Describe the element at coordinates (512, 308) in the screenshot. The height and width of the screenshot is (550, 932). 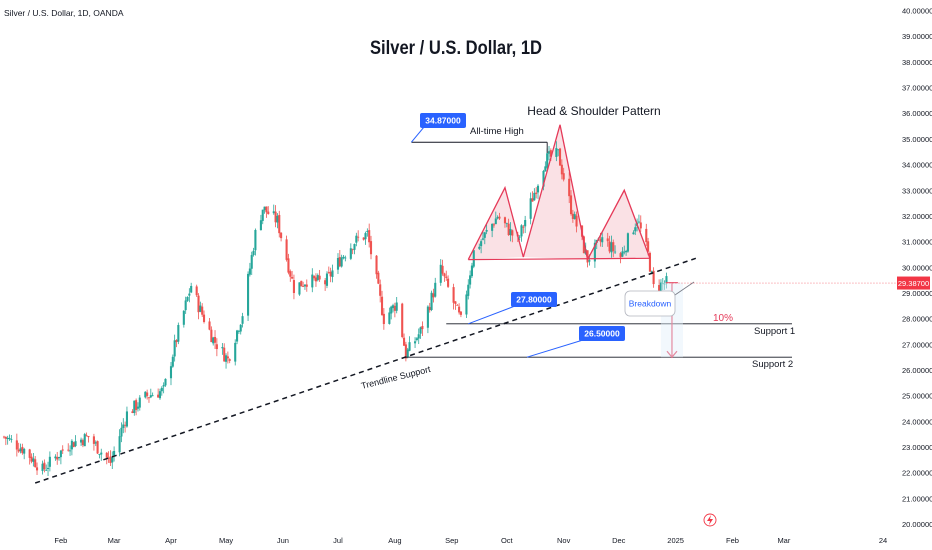
I see `support1-callout: 27.80000` at that location.